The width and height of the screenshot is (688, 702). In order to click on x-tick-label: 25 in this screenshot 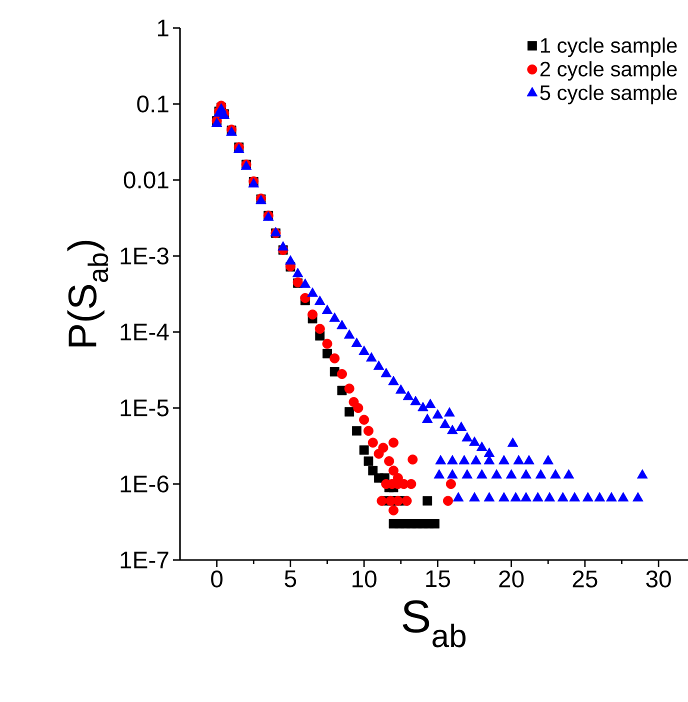, I will do `click(585, 579)`.